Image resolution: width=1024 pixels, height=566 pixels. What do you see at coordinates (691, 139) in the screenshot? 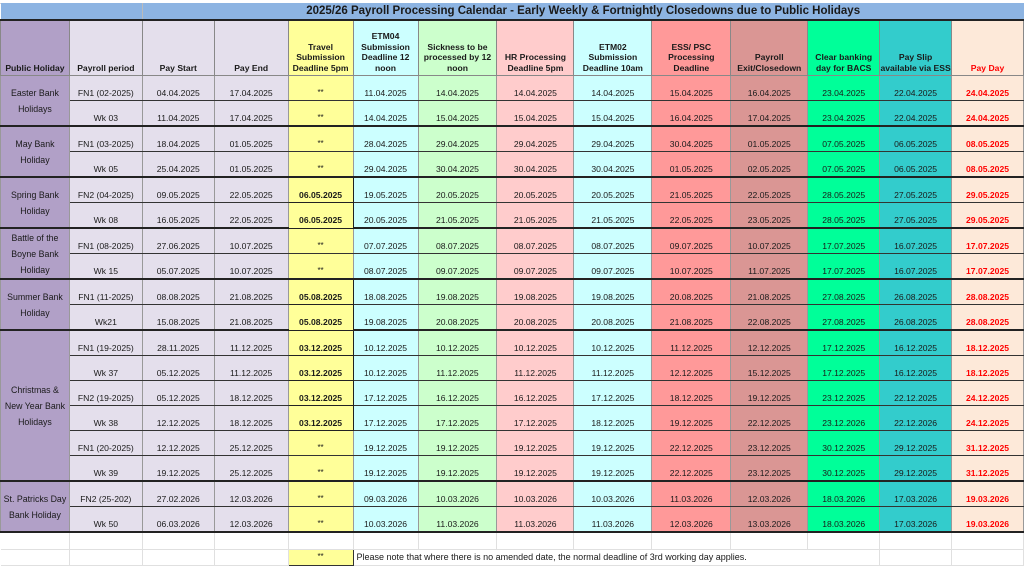
I see `ess-psc-deadline-cell: 30.04.2025` at bounding box center [691, 139].